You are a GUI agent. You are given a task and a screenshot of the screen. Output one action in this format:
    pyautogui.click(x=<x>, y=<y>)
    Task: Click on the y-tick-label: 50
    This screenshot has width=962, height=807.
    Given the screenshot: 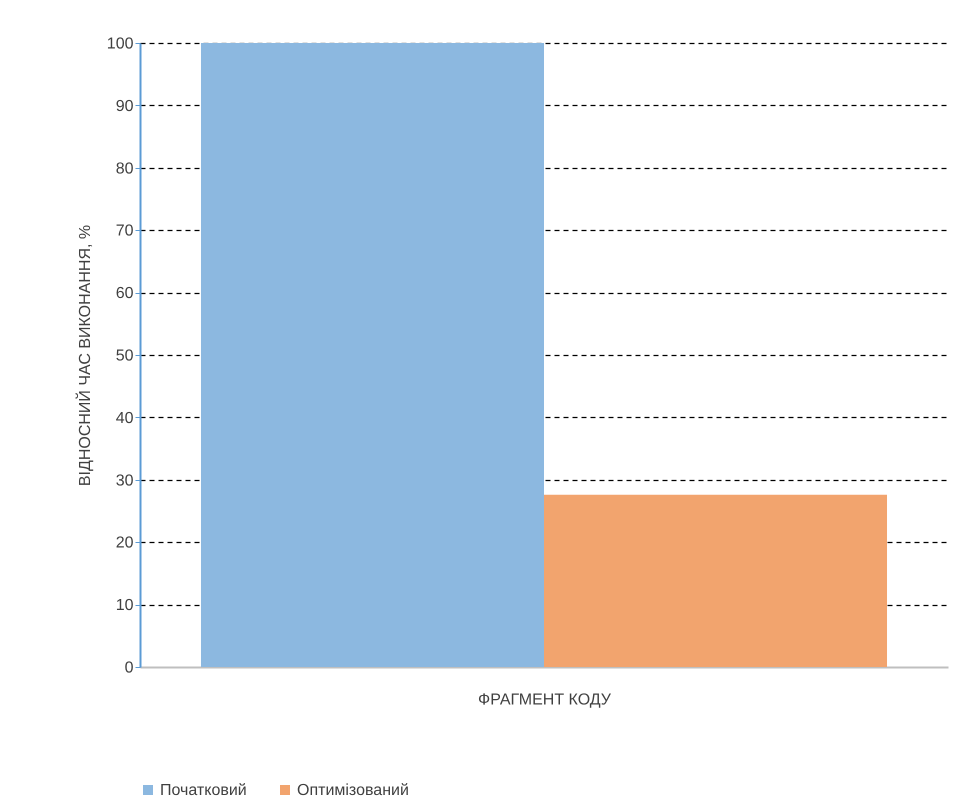 What is the action you would take?
    pyautogui.click(x=125, y=356)
    